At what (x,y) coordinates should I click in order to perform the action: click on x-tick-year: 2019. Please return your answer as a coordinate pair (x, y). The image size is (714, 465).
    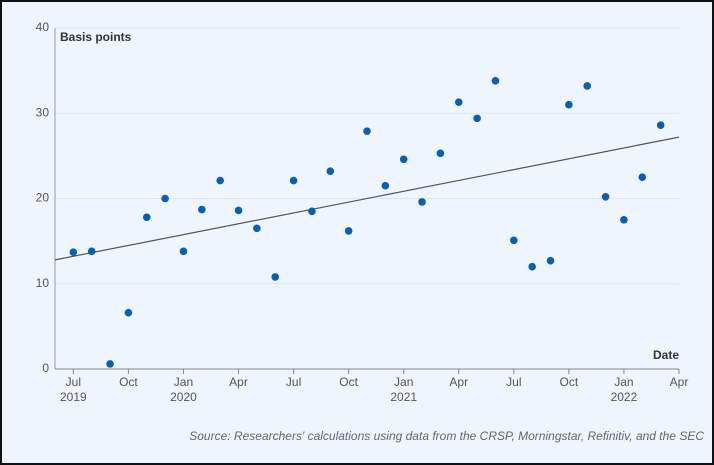
    Looking at the image, I should click on (73, 397).